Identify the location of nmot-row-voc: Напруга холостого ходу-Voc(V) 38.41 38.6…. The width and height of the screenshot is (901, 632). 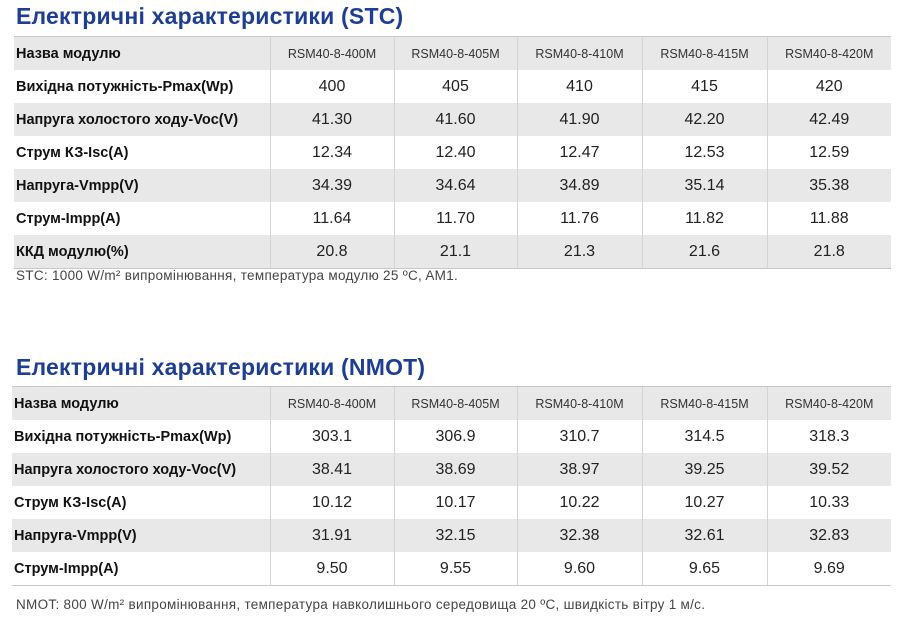
(451, 469).